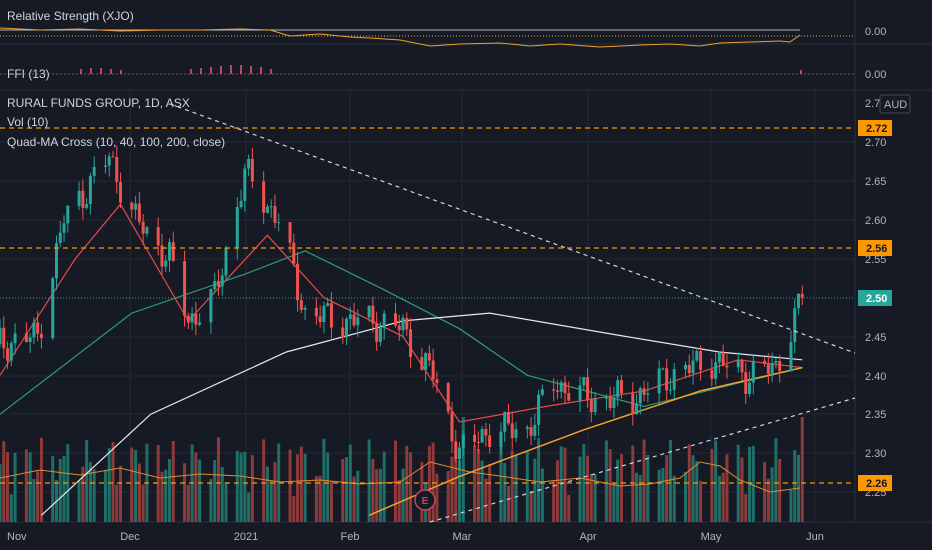 This screenshot has height=550, width=932. What do you see at coordinates (27, 122) in the screenshot?
I see `volume-label: Vol (10)` at bounding box center [27, 122].